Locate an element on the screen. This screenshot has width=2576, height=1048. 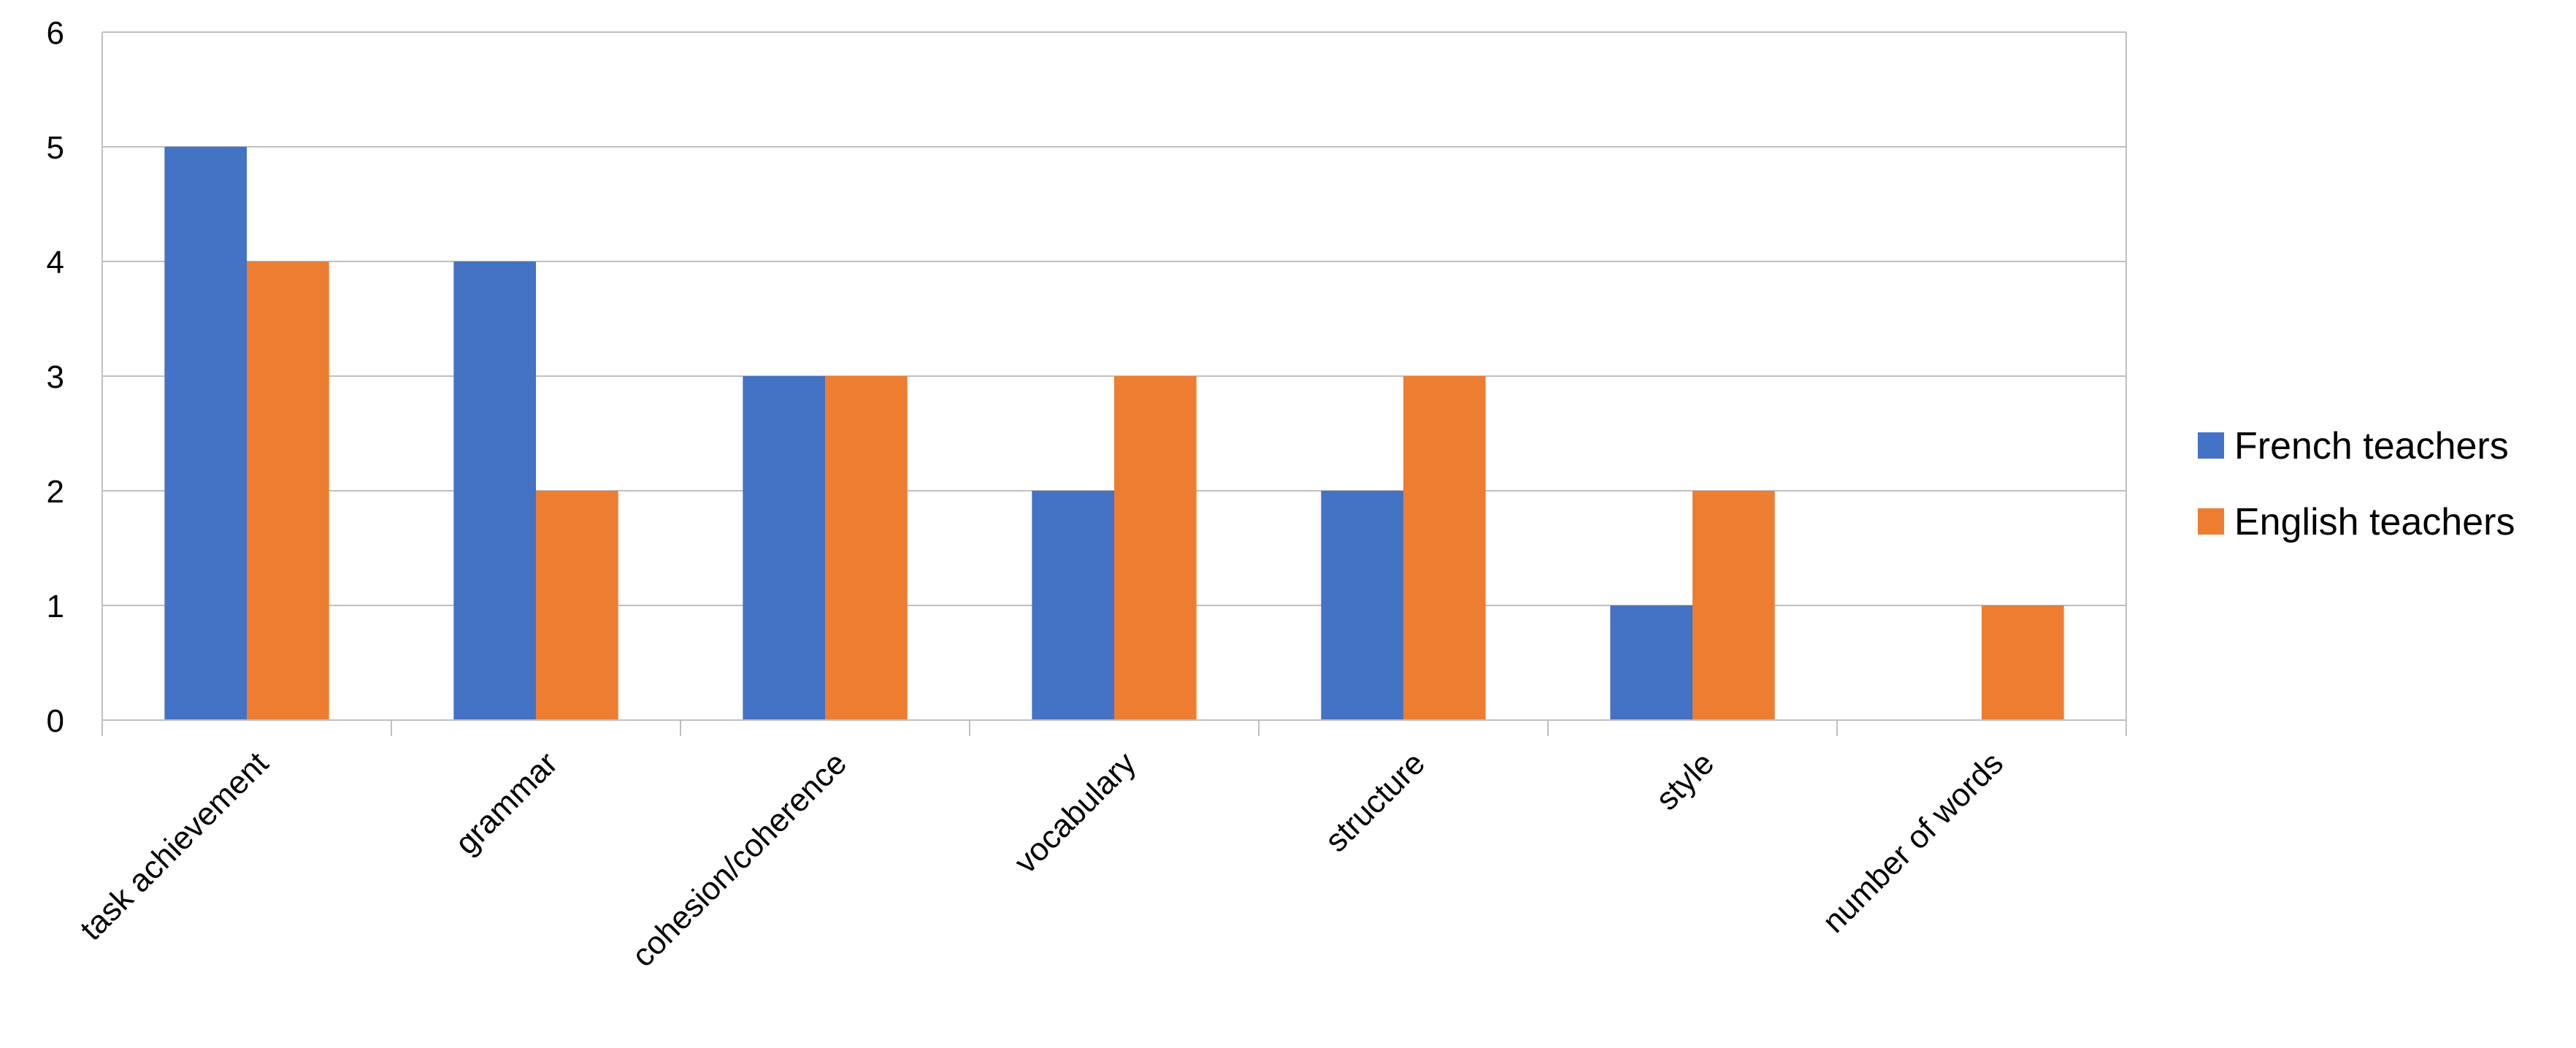
y-tick-label: 6 is located at coordinates (55, 33).